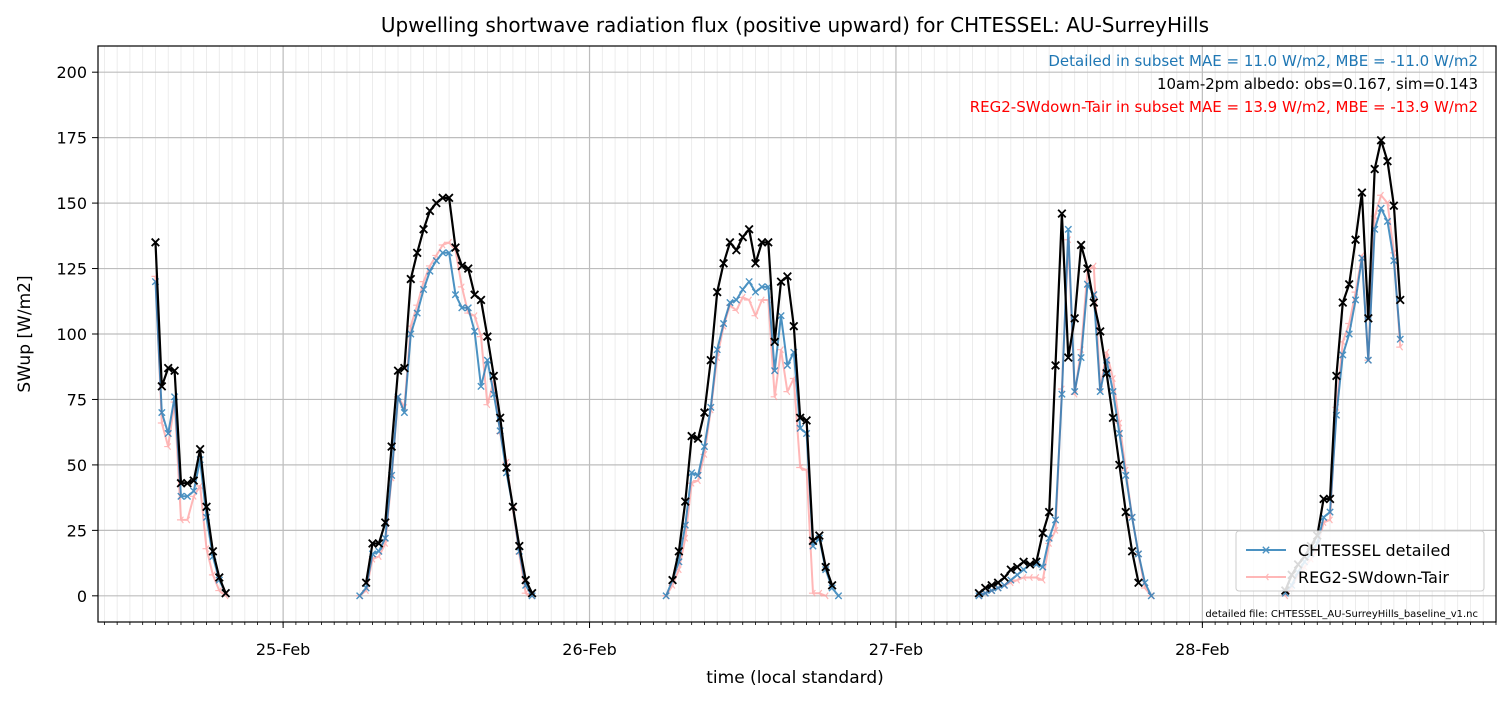  Describe the element at coordinates (800, 640) in the screenshot. I see `x-axis: 25-Feb 26-Feb 27-Feb 28-Feb` at that location.